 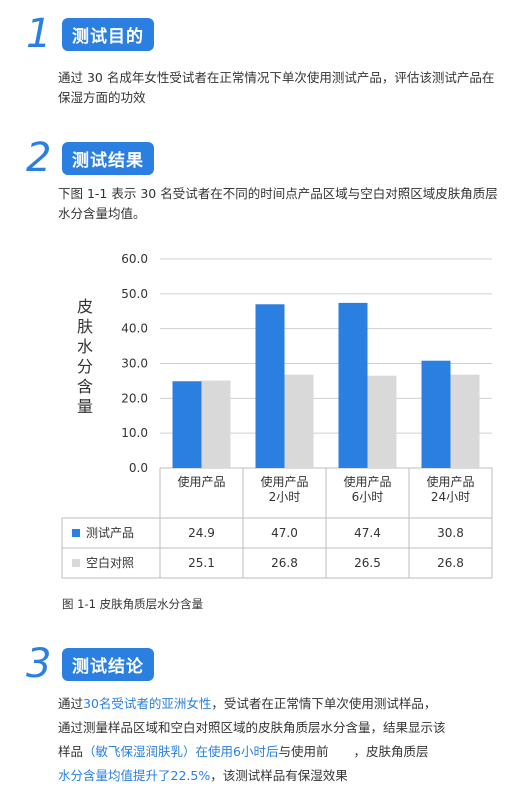 I want to click on data-value-label: 30.8, so click(x=450, y=533).